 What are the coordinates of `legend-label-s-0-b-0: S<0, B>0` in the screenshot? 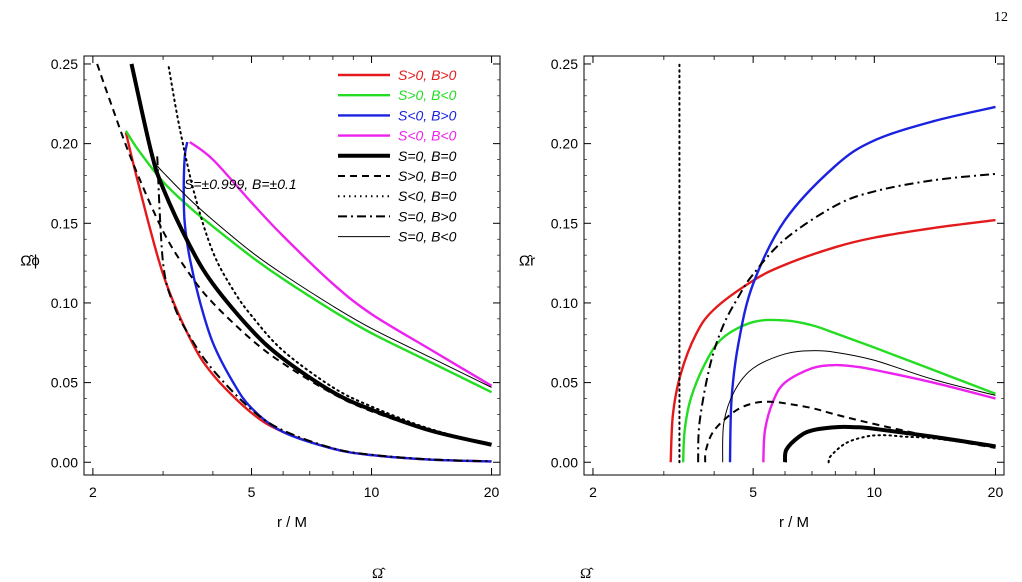 It's located at (427, 115).